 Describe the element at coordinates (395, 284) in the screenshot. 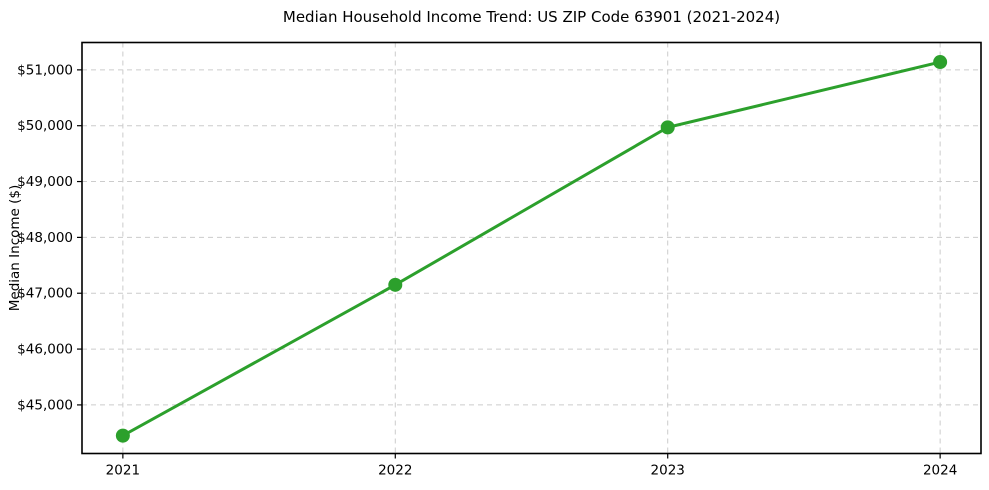

I see `data-point-2022` at that location.